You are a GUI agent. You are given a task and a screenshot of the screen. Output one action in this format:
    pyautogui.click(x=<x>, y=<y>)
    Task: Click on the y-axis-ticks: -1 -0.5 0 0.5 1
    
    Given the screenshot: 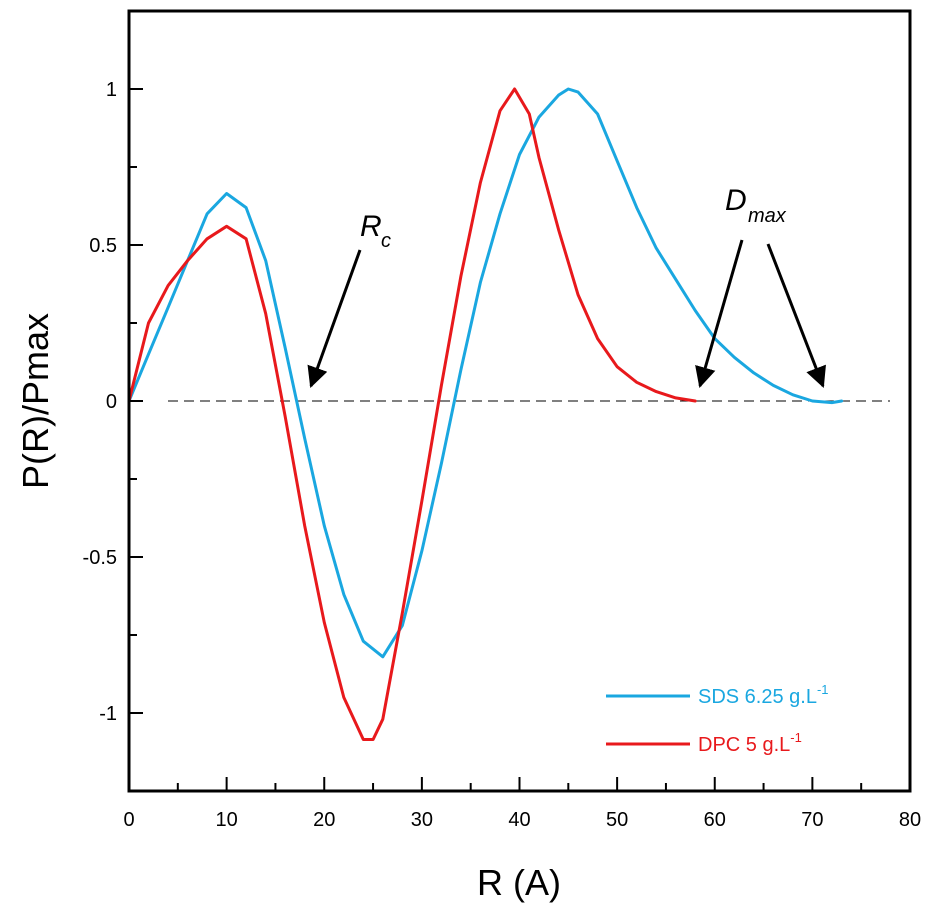 What is the action you would take?
    pyautogui.click(x=113, y=401)
    